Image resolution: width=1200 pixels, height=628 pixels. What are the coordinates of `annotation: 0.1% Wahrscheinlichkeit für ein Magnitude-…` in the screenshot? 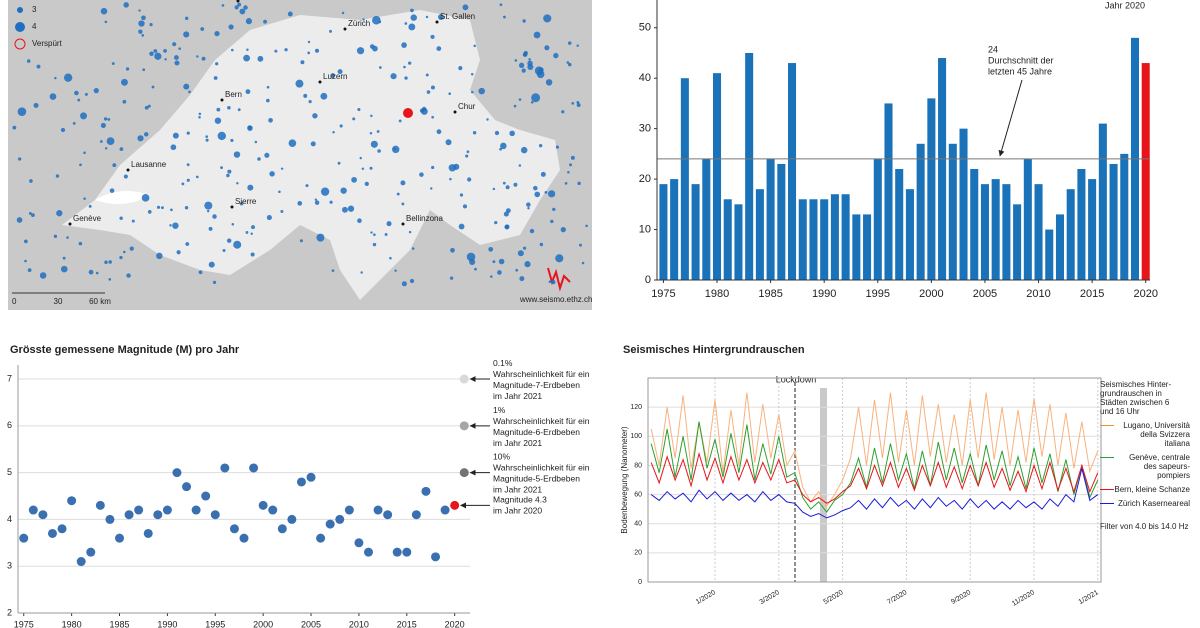 It's located at (541, 379).